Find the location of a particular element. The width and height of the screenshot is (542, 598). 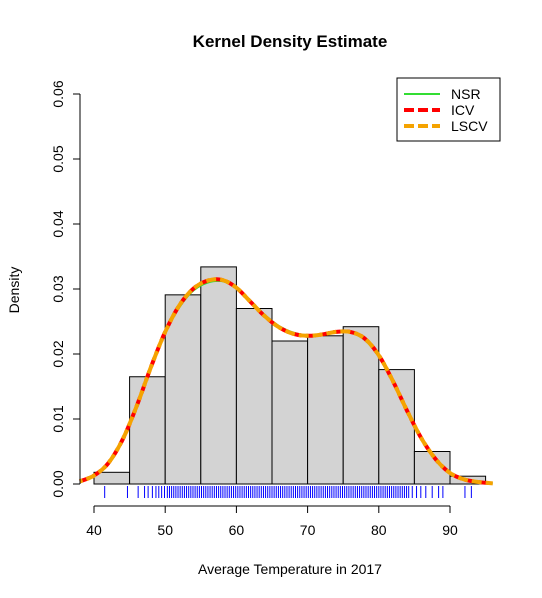

x-tick-label: 50 is located at coordinates (165, 530).